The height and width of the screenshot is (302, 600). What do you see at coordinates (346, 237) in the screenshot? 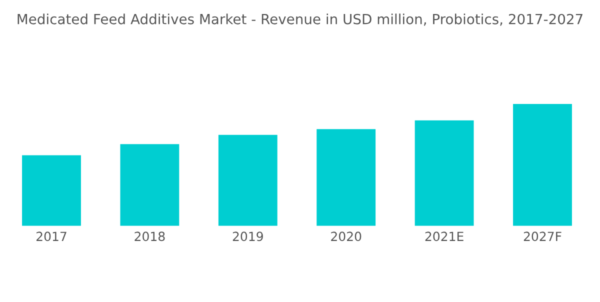
I see `x-tick-label: 2020` at bounding box center [346, 237].